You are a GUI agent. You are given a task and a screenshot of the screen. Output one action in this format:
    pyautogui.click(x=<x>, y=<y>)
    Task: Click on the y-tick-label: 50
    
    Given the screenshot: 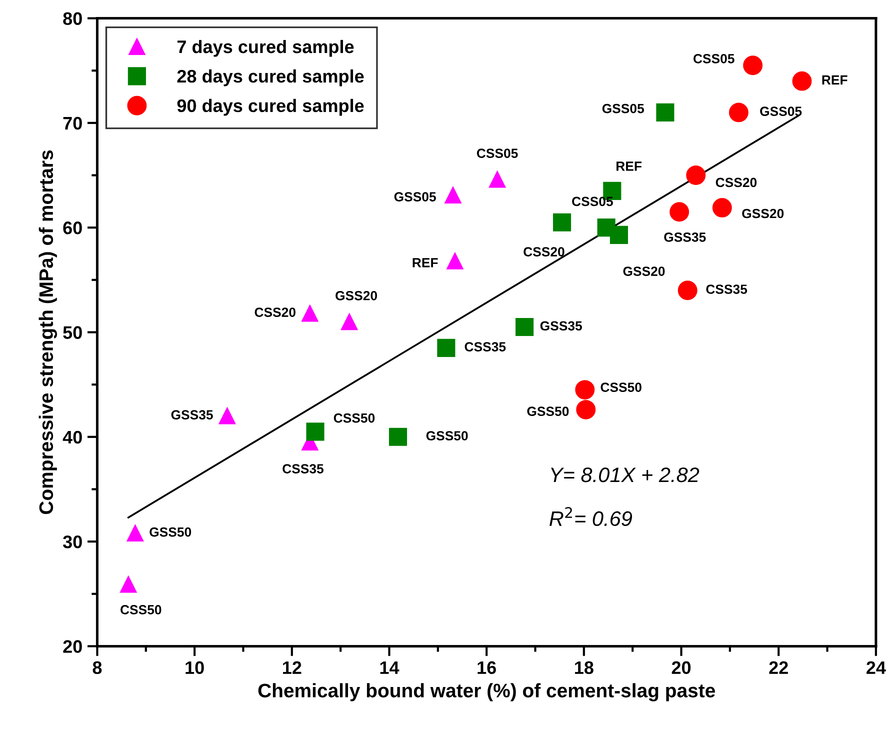 What is the action you would take?
    pyautogui.click(x=72, y=332)
    